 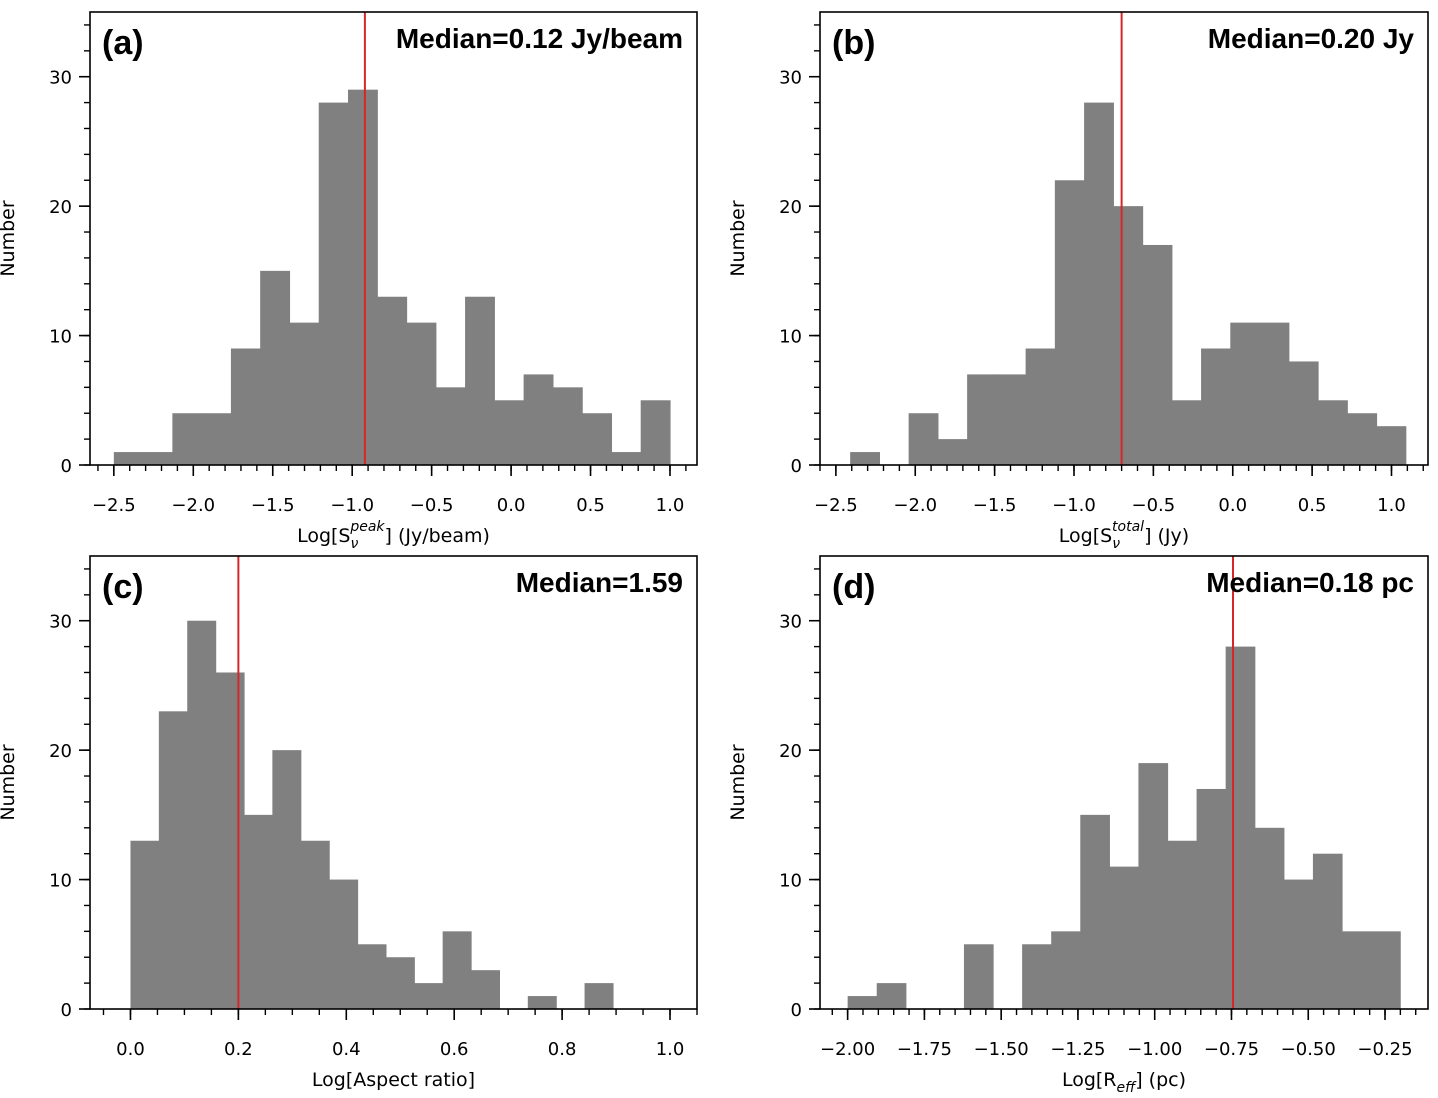 What do you see at coordinates (562, 1049) in the screenshot?
I see `x-tick-label: 0.8` at bounding box center [562, 1049].